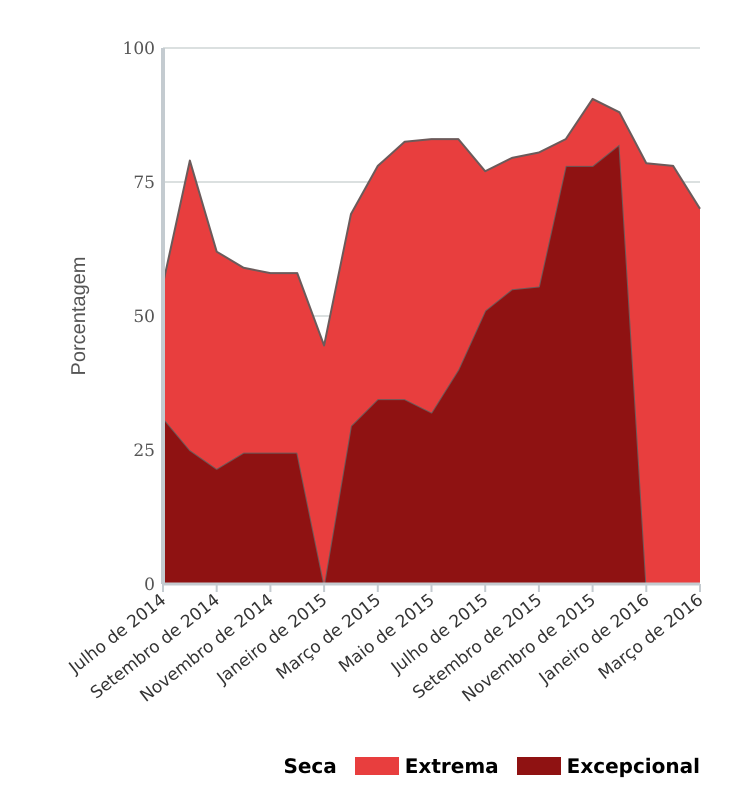 This screenshot has height=799, width=735. Describe the element at coordinates (144, 451) in the screenshot. I see `y-tick-label: 25` at that location.